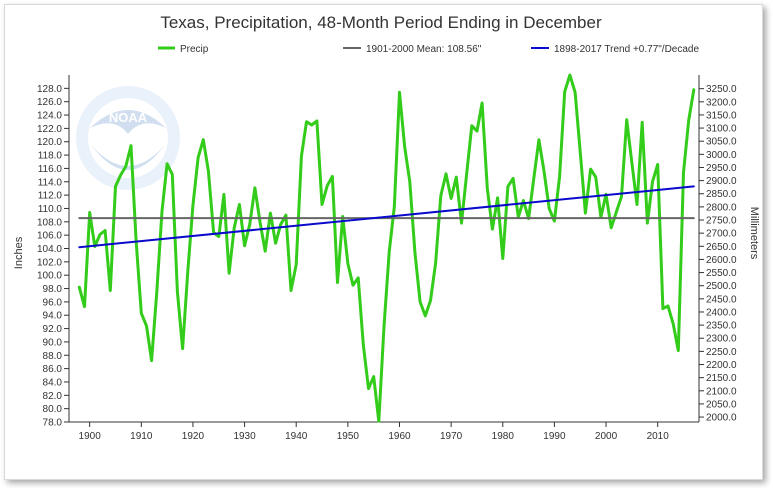  What do you see at coordinates (412, 49) in the screenshot?
I see `legend-item-mean: 1901-2000 Mean: 108.56"` at bounding box center [412, 49].